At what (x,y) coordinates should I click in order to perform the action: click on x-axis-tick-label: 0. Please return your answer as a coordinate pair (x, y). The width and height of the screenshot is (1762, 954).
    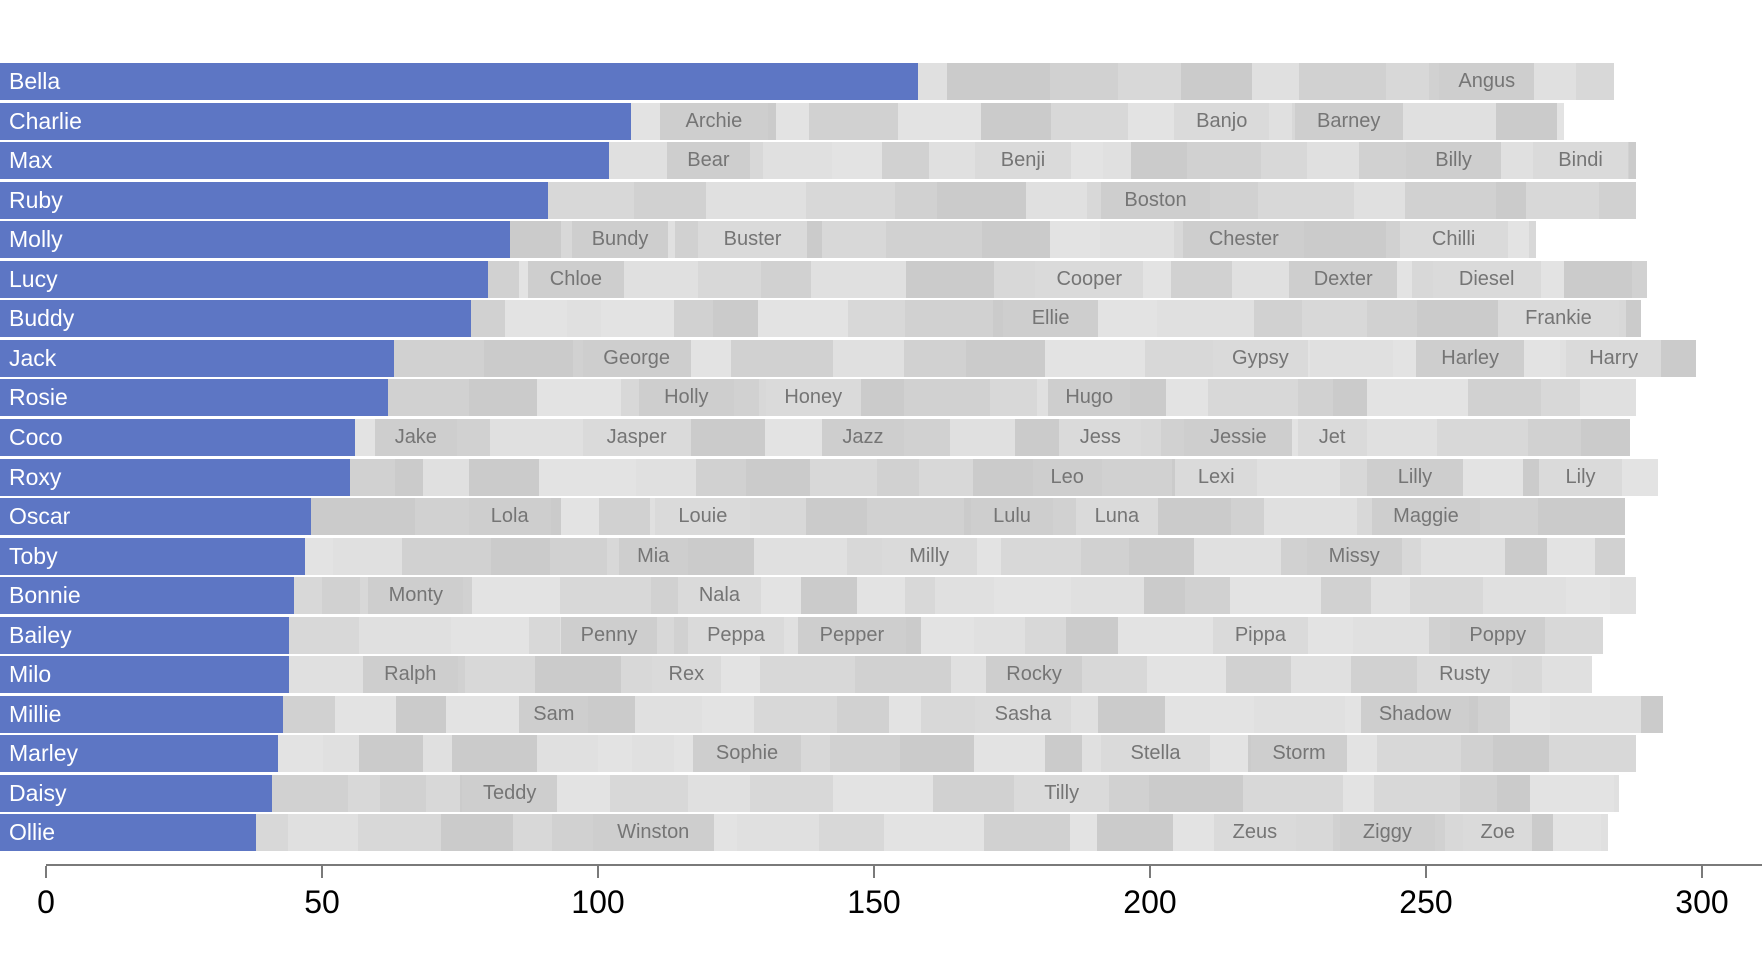
    Looking at the image, I should click on (46, 902).